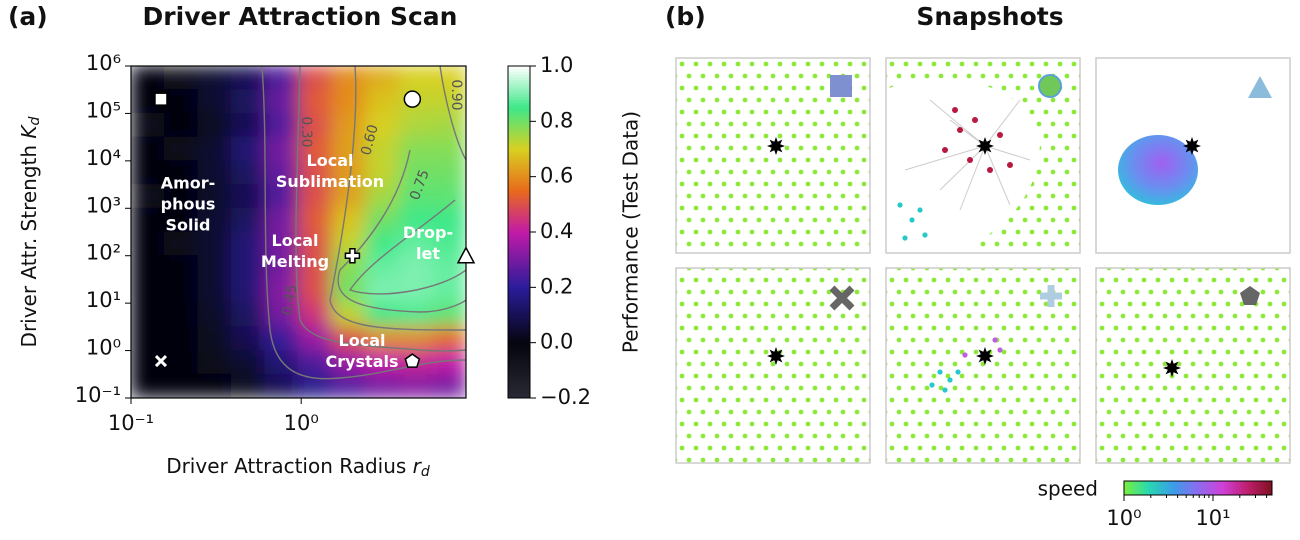 This screenshot has width=1300, height=540. What do you see at coordinates (103, 253) in the screenshot?
I see `y-tick-label: 10²` at bounding box center [103, 253].